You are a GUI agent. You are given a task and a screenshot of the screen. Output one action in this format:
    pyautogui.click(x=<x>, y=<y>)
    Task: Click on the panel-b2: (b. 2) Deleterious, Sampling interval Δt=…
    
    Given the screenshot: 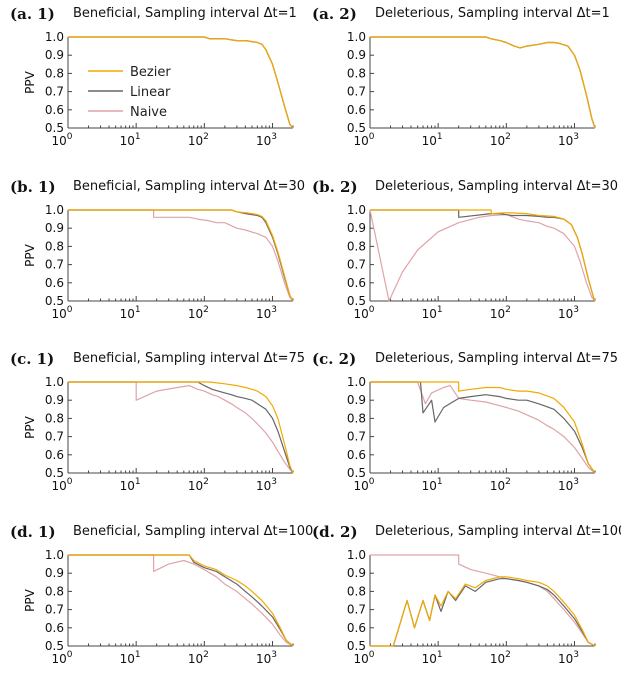 What is the action you would take?
    pyautogui.click(x=465, y=249)
    